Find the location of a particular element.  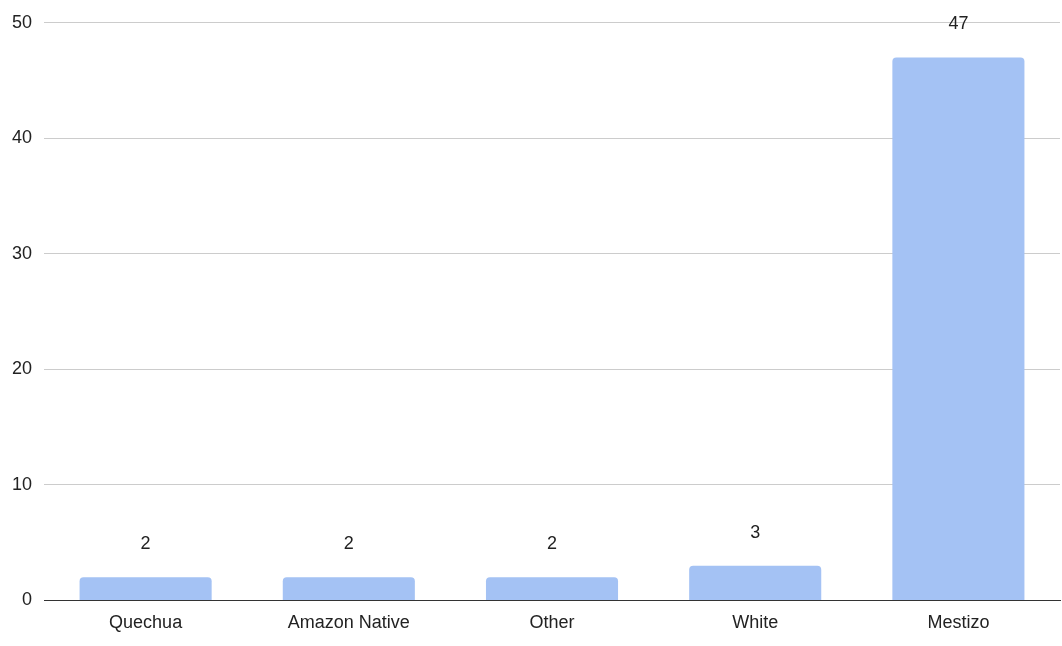

x-tick-label: Mestizo is located at coordinates (958, 622).